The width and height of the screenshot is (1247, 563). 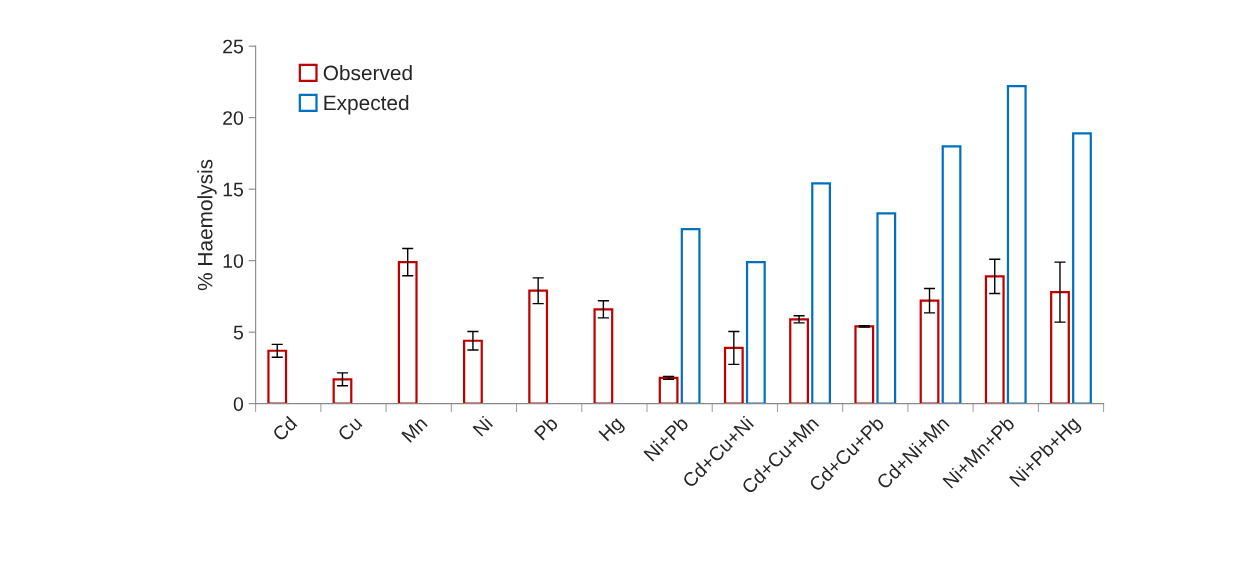 I want to click on legend-label: Expected, so click(x=366, y=104).